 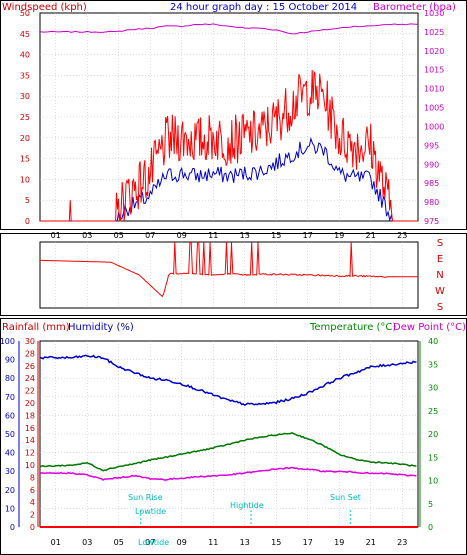 What do you see at coordinates (402, 235) in the screenshot?
I see `top-hour-tick-label: 23` at bounding box center [402, 235].